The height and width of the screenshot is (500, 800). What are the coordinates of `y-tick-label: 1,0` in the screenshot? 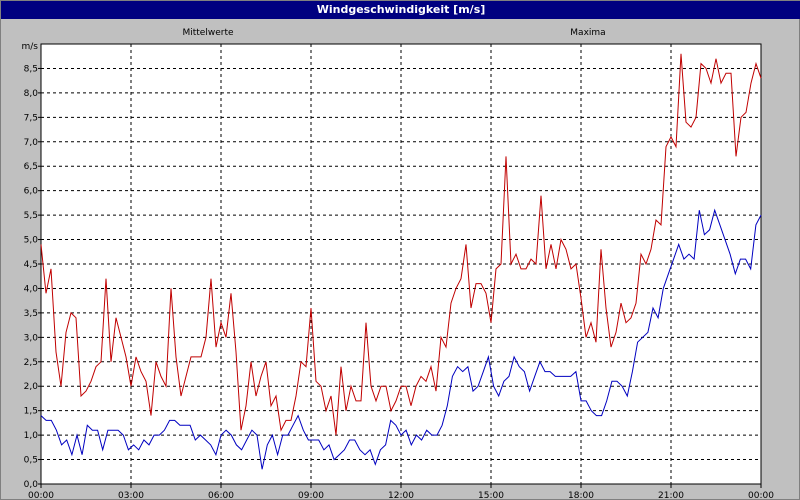 It's located at (31, 436).